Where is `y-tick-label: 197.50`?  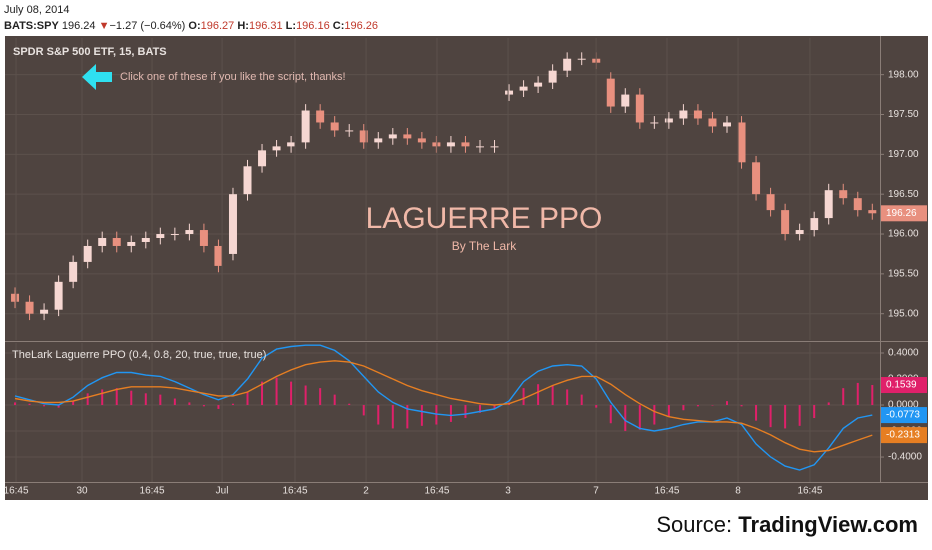
y-tick-label: 197.50 is located at coordinates (903, 114).